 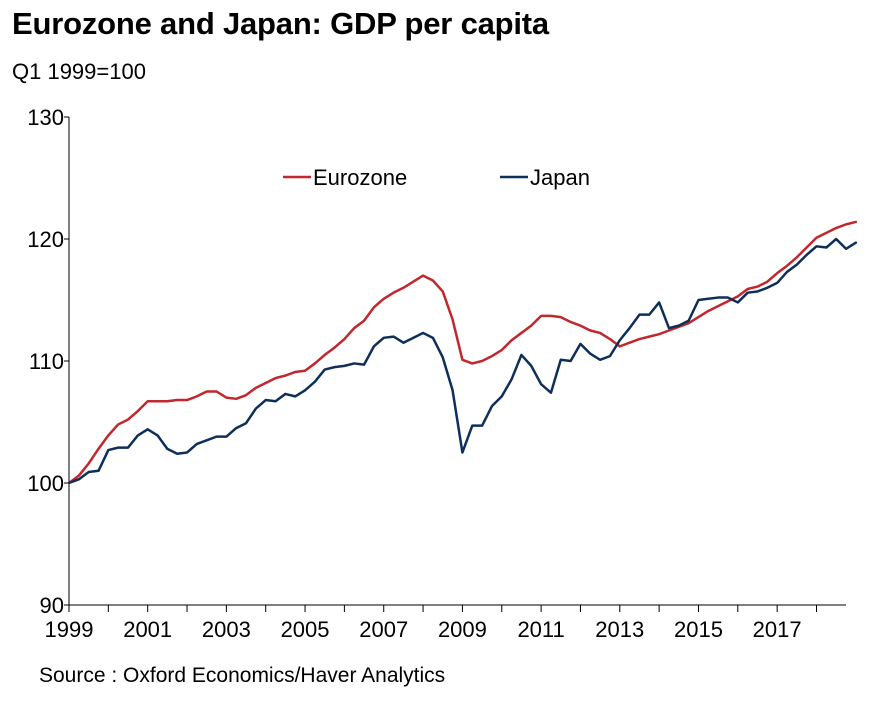 I want to click on x-tick-label: 2003, so click(x=226, y=629).